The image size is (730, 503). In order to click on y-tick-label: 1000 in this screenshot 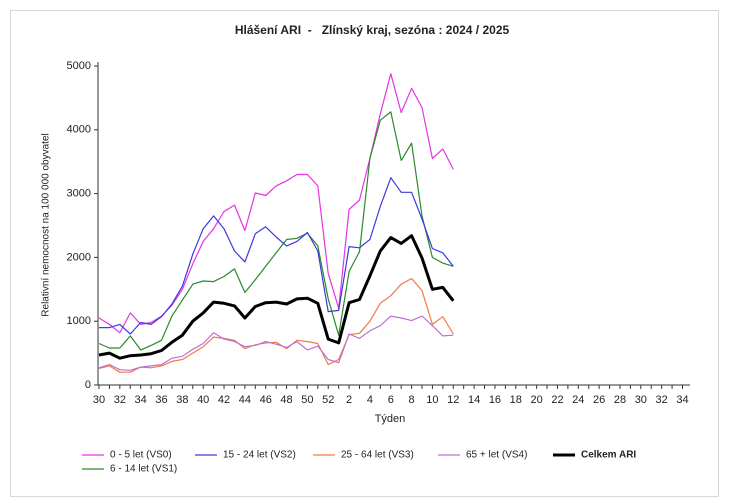, I will do `click(79, 321)`.